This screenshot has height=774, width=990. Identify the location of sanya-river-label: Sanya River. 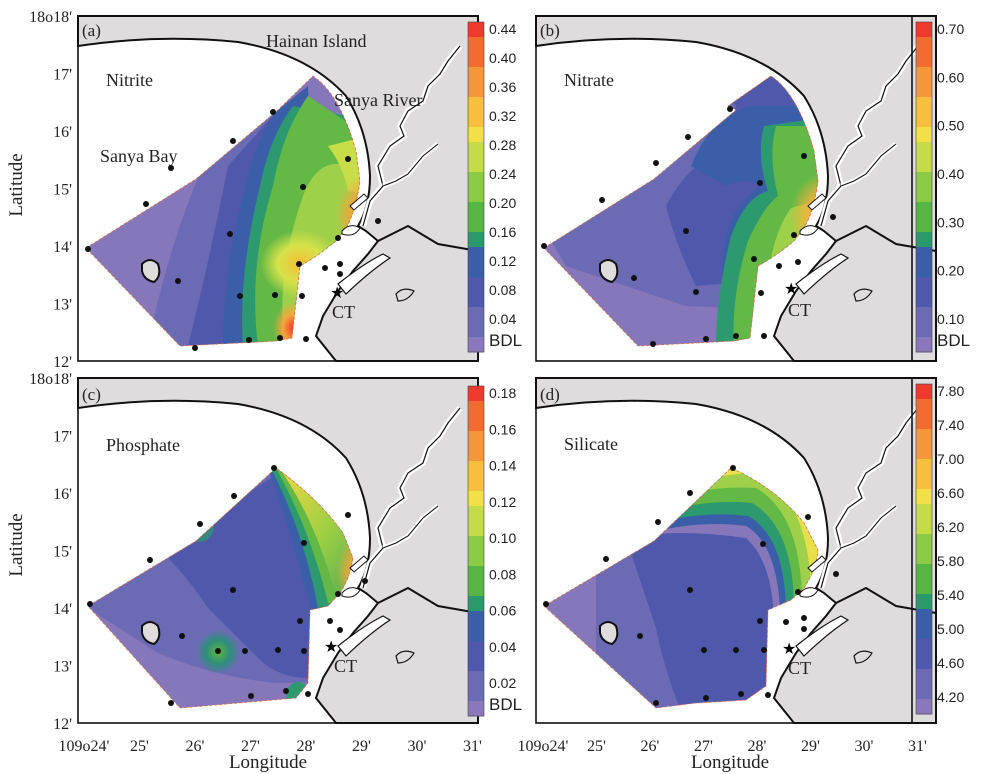
(378, 100).